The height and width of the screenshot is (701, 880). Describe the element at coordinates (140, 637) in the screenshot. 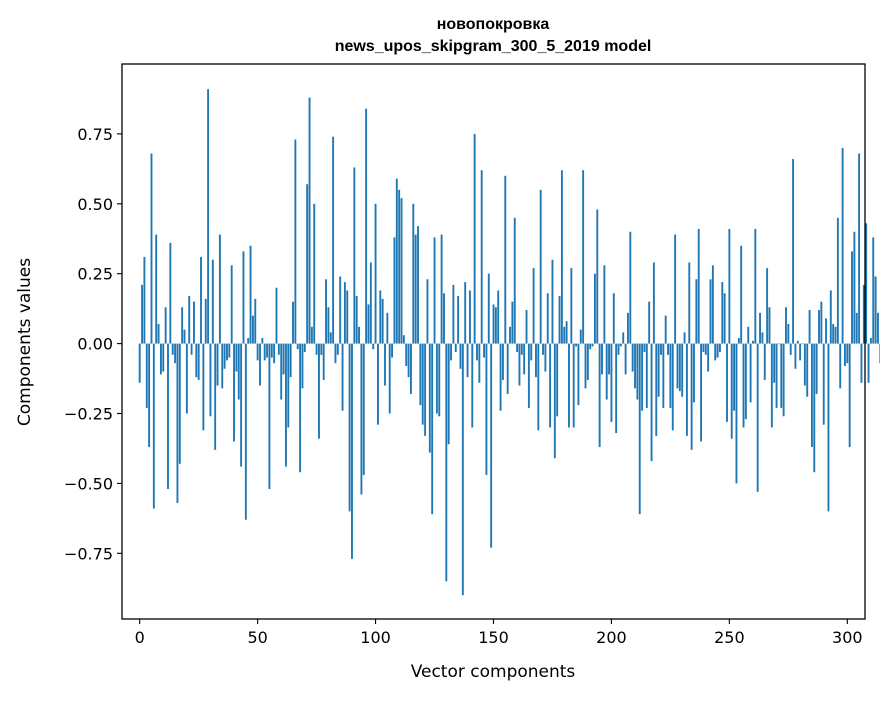

I see `x-tick-label: 0` at that location.